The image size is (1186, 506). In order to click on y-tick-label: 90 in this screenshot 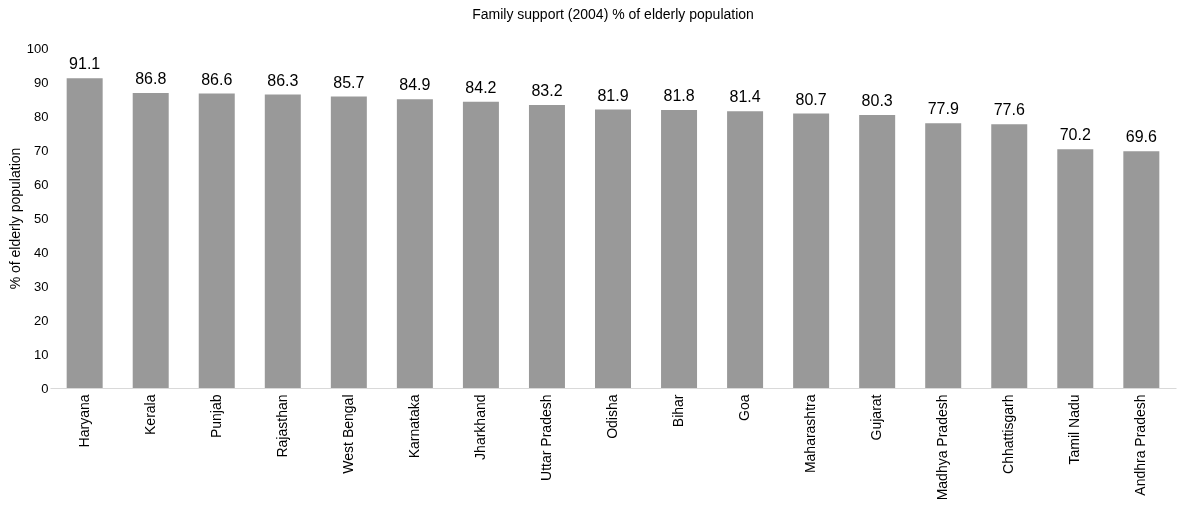, I will do `click(41, 82)`.